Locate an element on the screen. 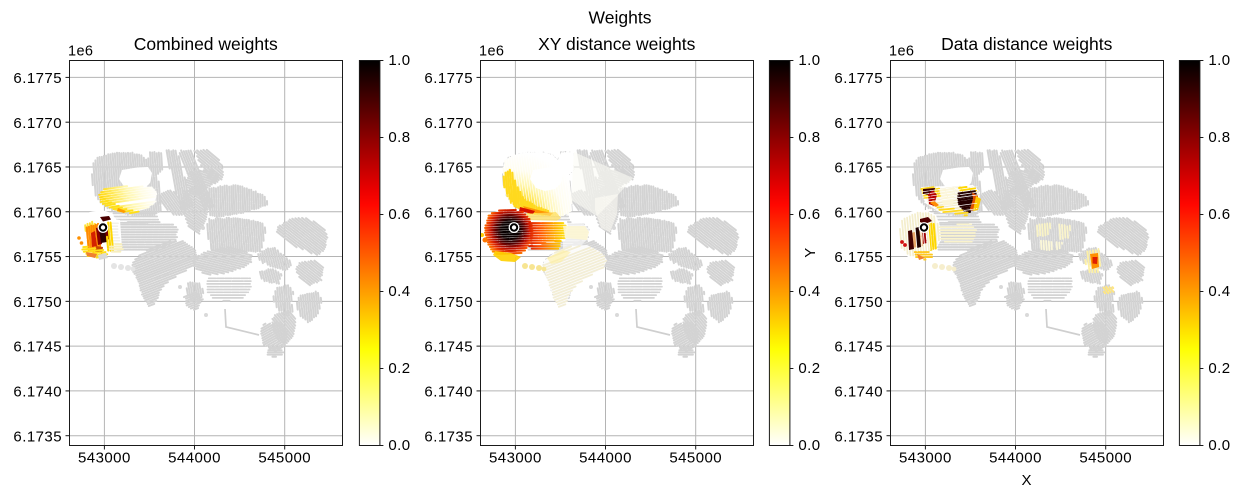  svg-text: Y is located at coordinates (810, 252).